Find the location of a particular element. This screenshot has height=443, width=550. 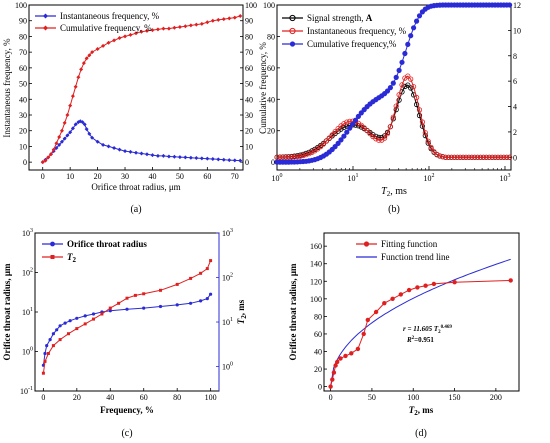

panel-a-y-right-tick-label: 90 is located at coordinates (249, 21).